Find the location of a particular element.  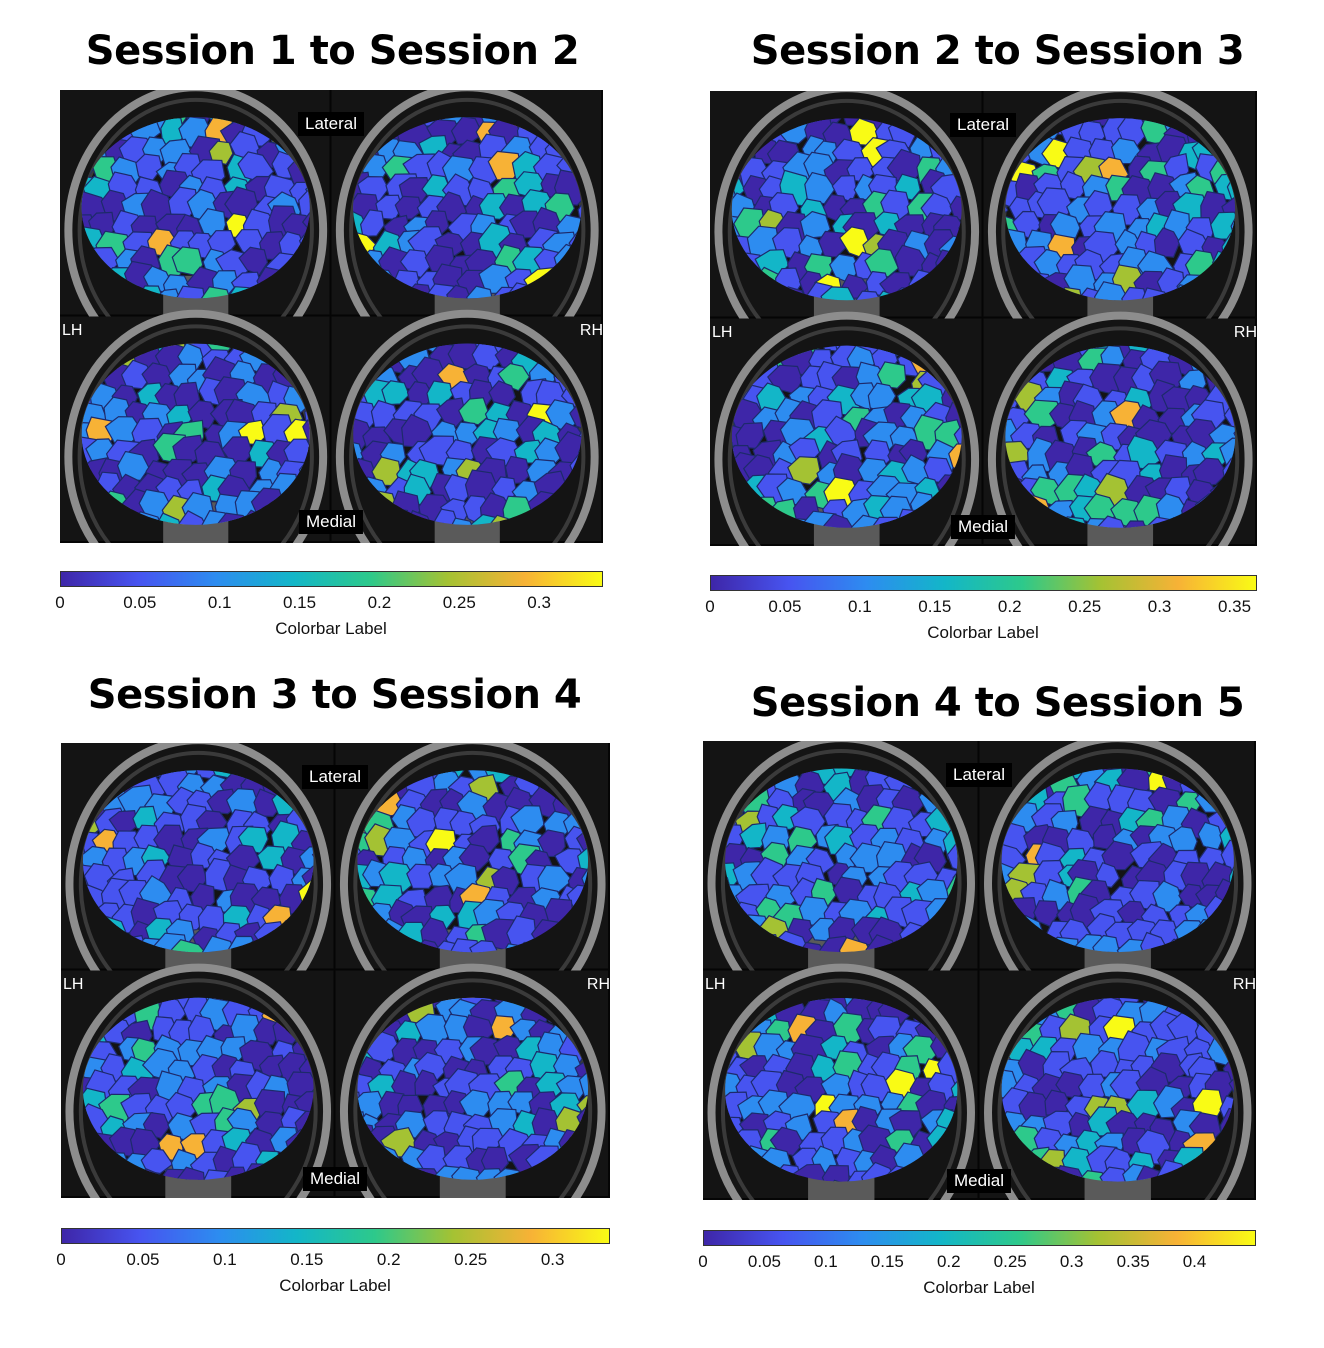

brain-panel-4: Lateral Medial LH RH is located at coordinates (979, 970).